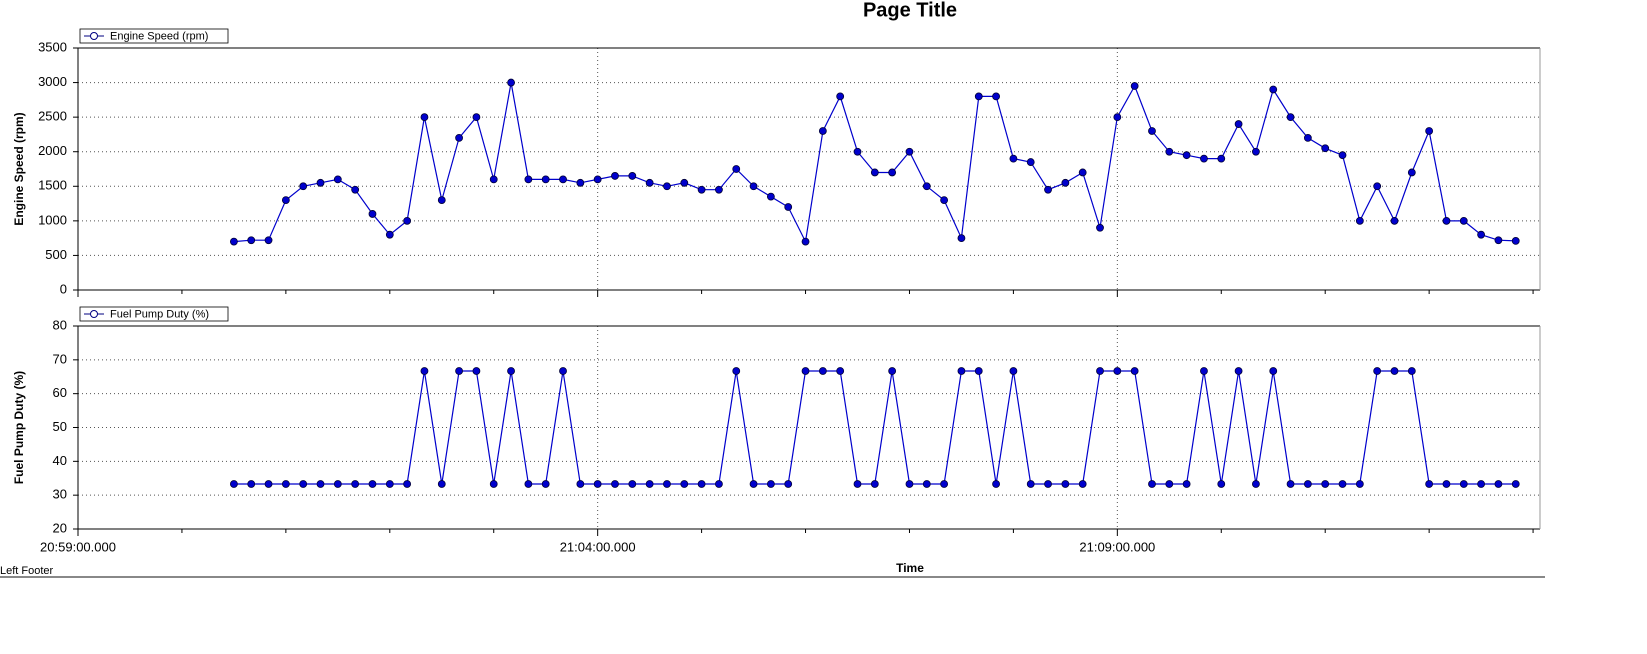 Image resolution: width=1647 pixels, height=654 pixels. Describe the element at coordinates (27, 571) in the screenshot. I see `footer: Left Footer` at that location.